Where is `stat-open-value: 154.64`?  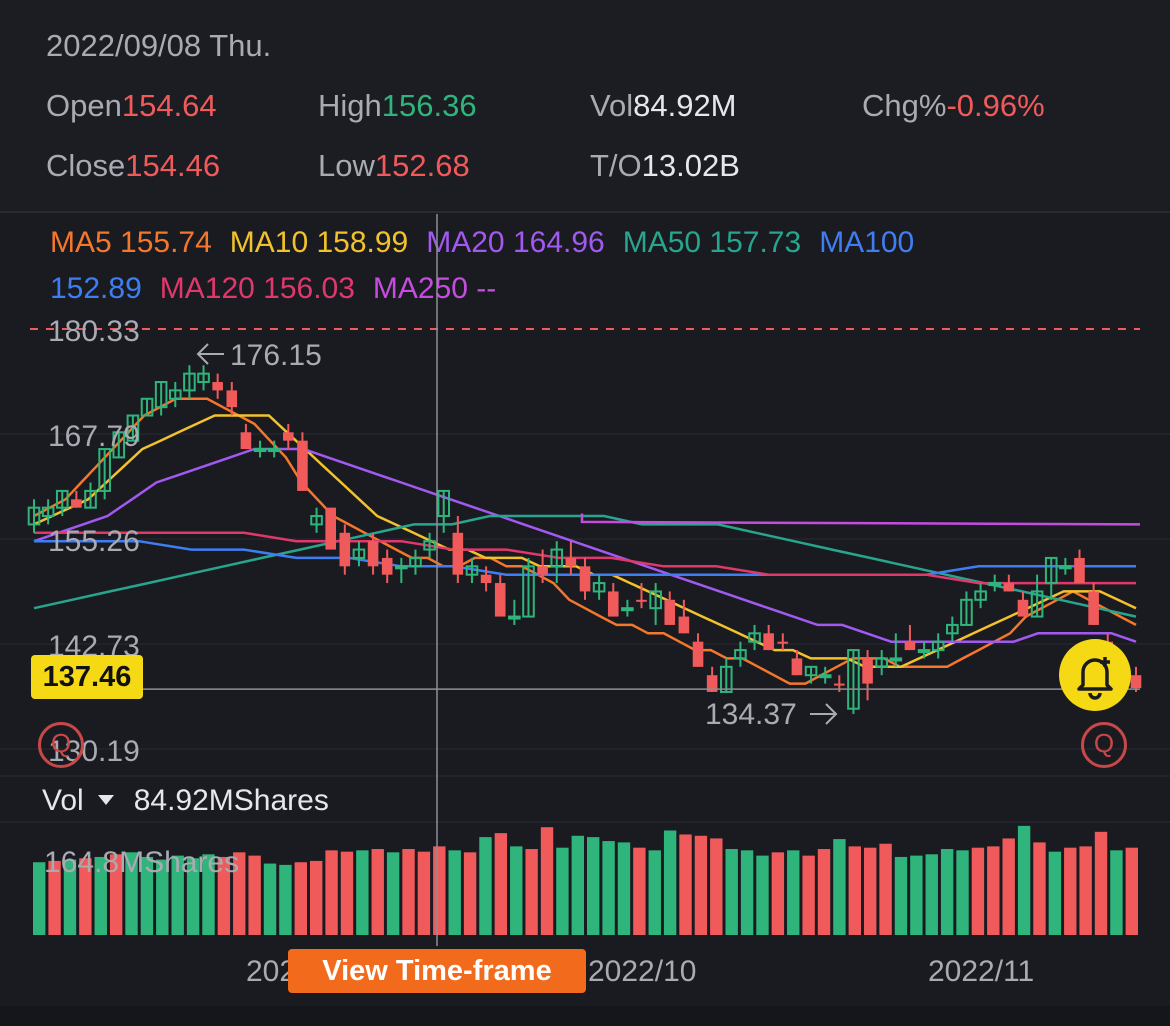
stat-open-value: 154.64 is located at coordinates (169, 105).